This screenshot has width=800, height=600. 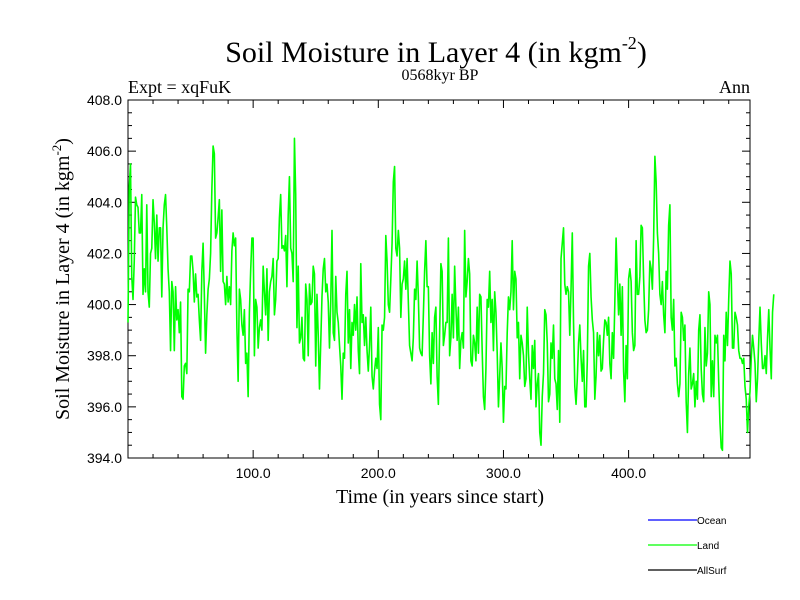 I want to click on y-tick-label: 406.0, so click(x=104, y=151).